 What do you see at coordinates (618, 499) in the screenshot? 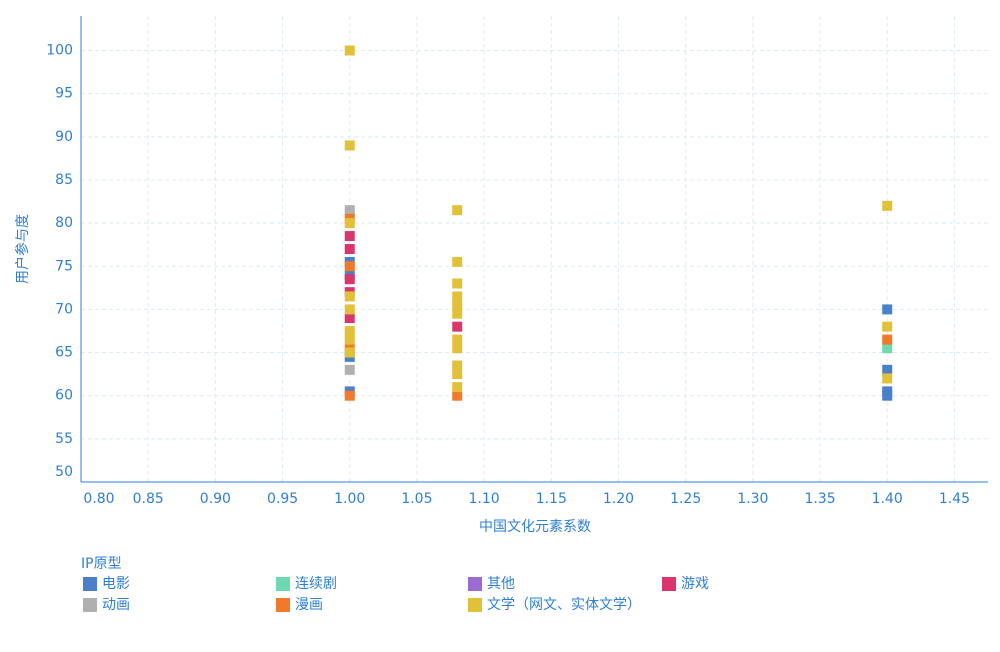
I see `x-tick-label: 1.20` at bounding box center [618, 499].